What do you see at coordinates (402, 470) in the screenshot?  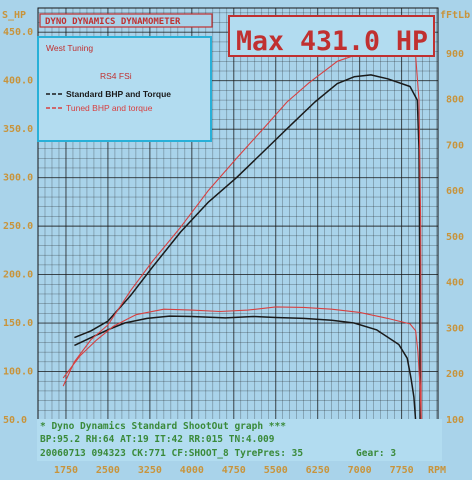 I see `x-tick-label: 7750` at bounding box center [402, 470].